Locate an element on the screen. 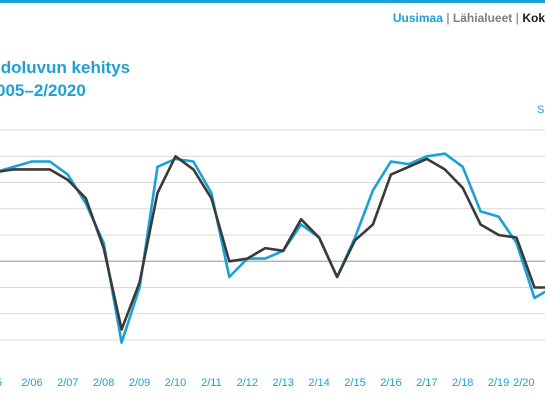 The height and width of the screenshot is (412, 545). x-tick-label: 2/09 is located at coordinates (139, 383).